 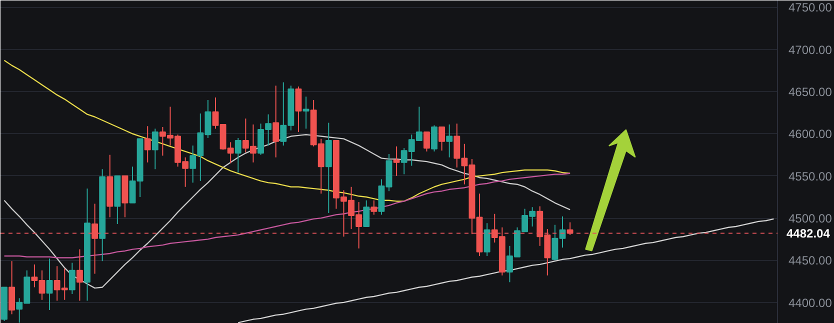 What do you see at coordinates (810, 176) in the screenshot?
I see `y-tick-label: 4550.00` at bounding box center [810, 176].